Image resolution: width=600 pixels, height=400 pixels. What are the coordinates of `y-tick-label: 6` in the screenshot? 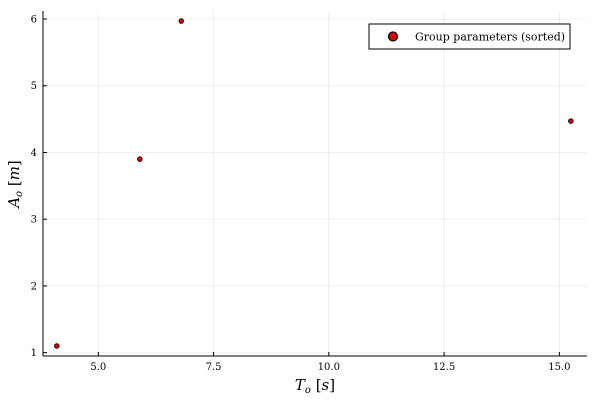 It's located at (34, 20).